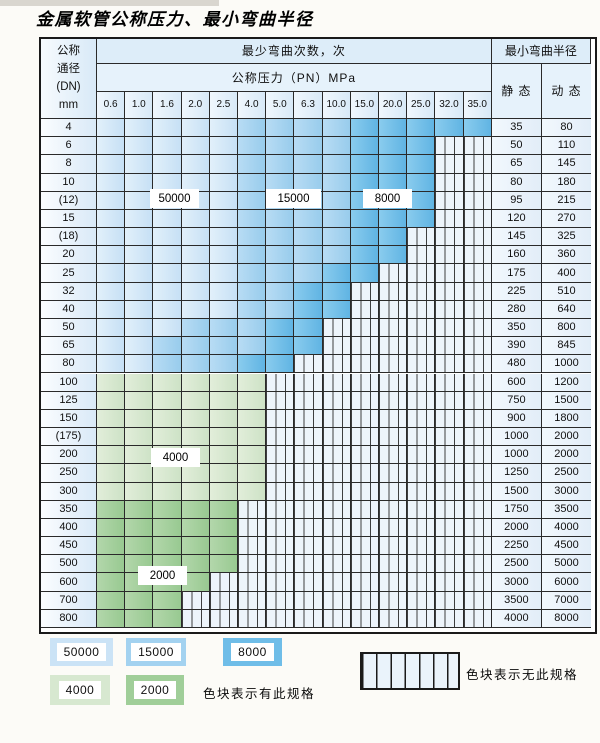 The image size is (600, 743). What do you see at coordinates (516, 455) in the screenshot?
I see `static-value-cell: 1000` at bounding box center [516, 455].